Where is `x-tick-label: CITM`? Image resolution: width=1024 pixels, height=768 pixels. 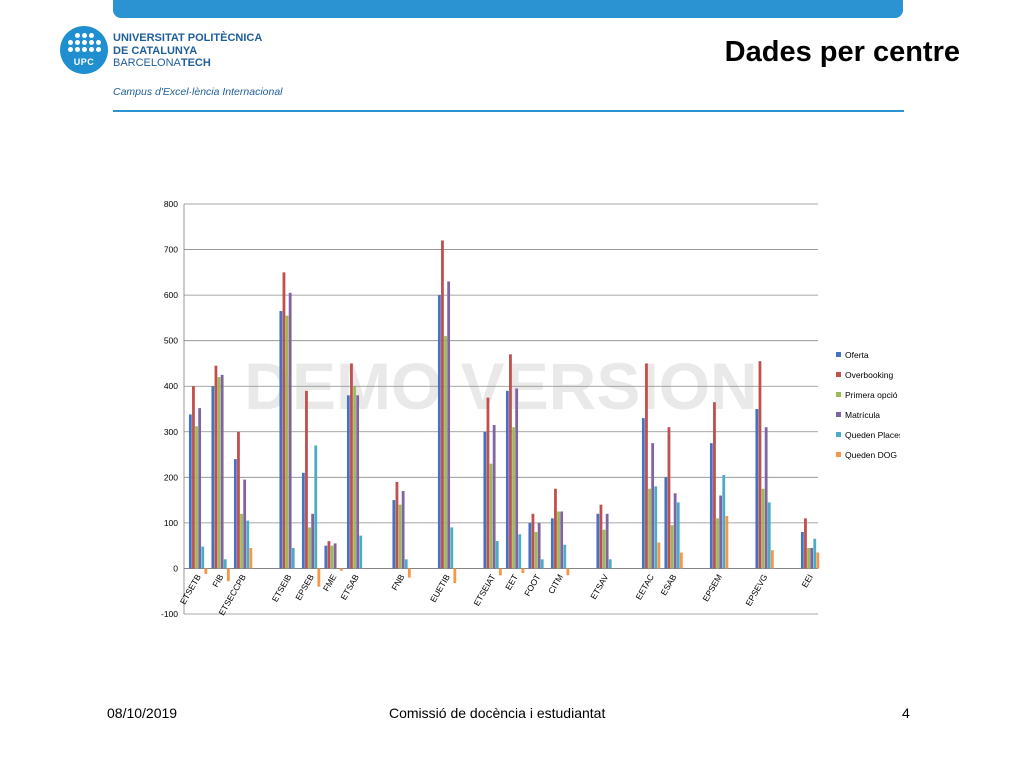 x-tick-label: CITM is located at coordinates (555, 583).